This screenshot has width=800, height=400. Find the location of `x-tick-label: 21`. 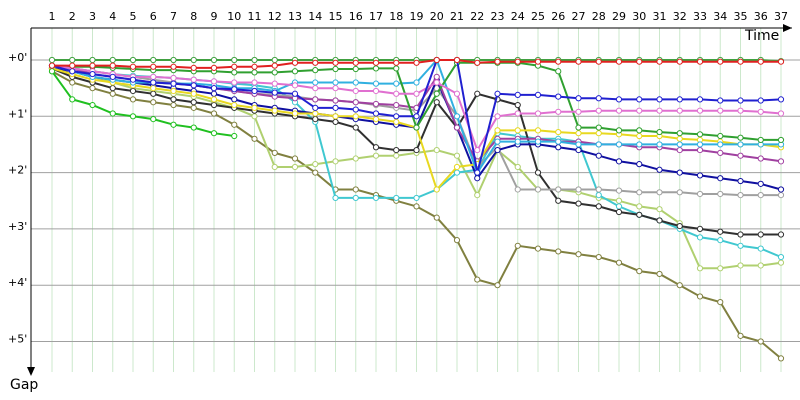

x-tick-label: 21 is located at coordinates (457, 16).